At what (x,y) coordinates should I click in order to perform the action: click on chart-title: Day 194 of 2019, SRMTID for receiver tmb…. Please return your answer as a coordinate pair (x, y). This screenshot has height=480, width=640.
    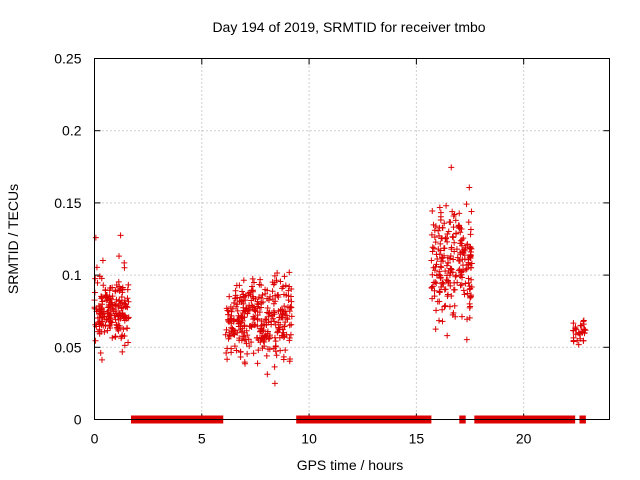
    Looking at the image, I should click on (348, 27).